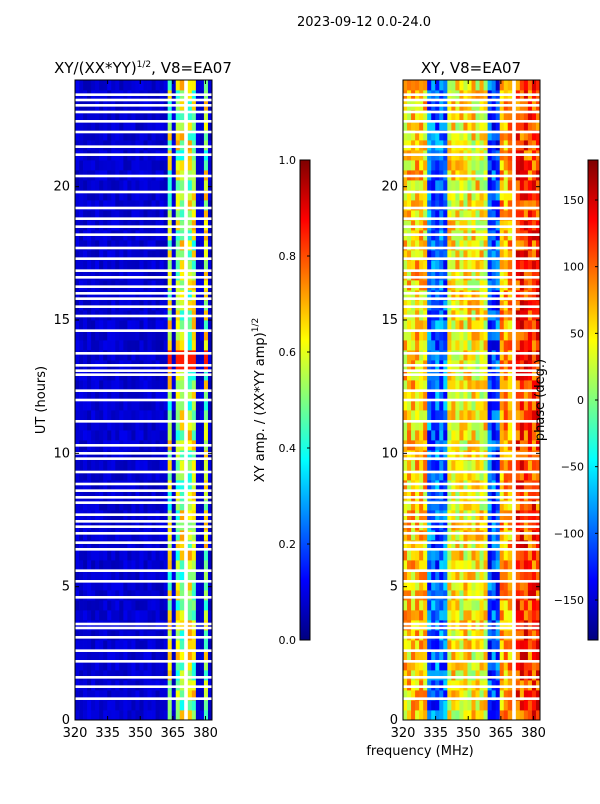 The width and height of the screenshot is (600, 804). I want to click on amp-colorbar-label: XY amp. / (XX*YY amp)1/2, so click(259, 400).